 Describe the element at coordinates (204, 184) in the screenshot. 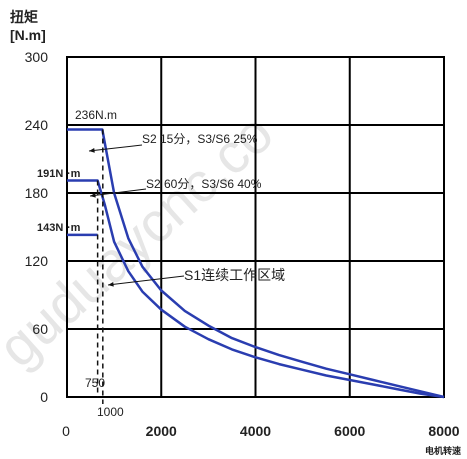

I see `label-s2-60: S2 60分，S3/S6 40%` at that location.